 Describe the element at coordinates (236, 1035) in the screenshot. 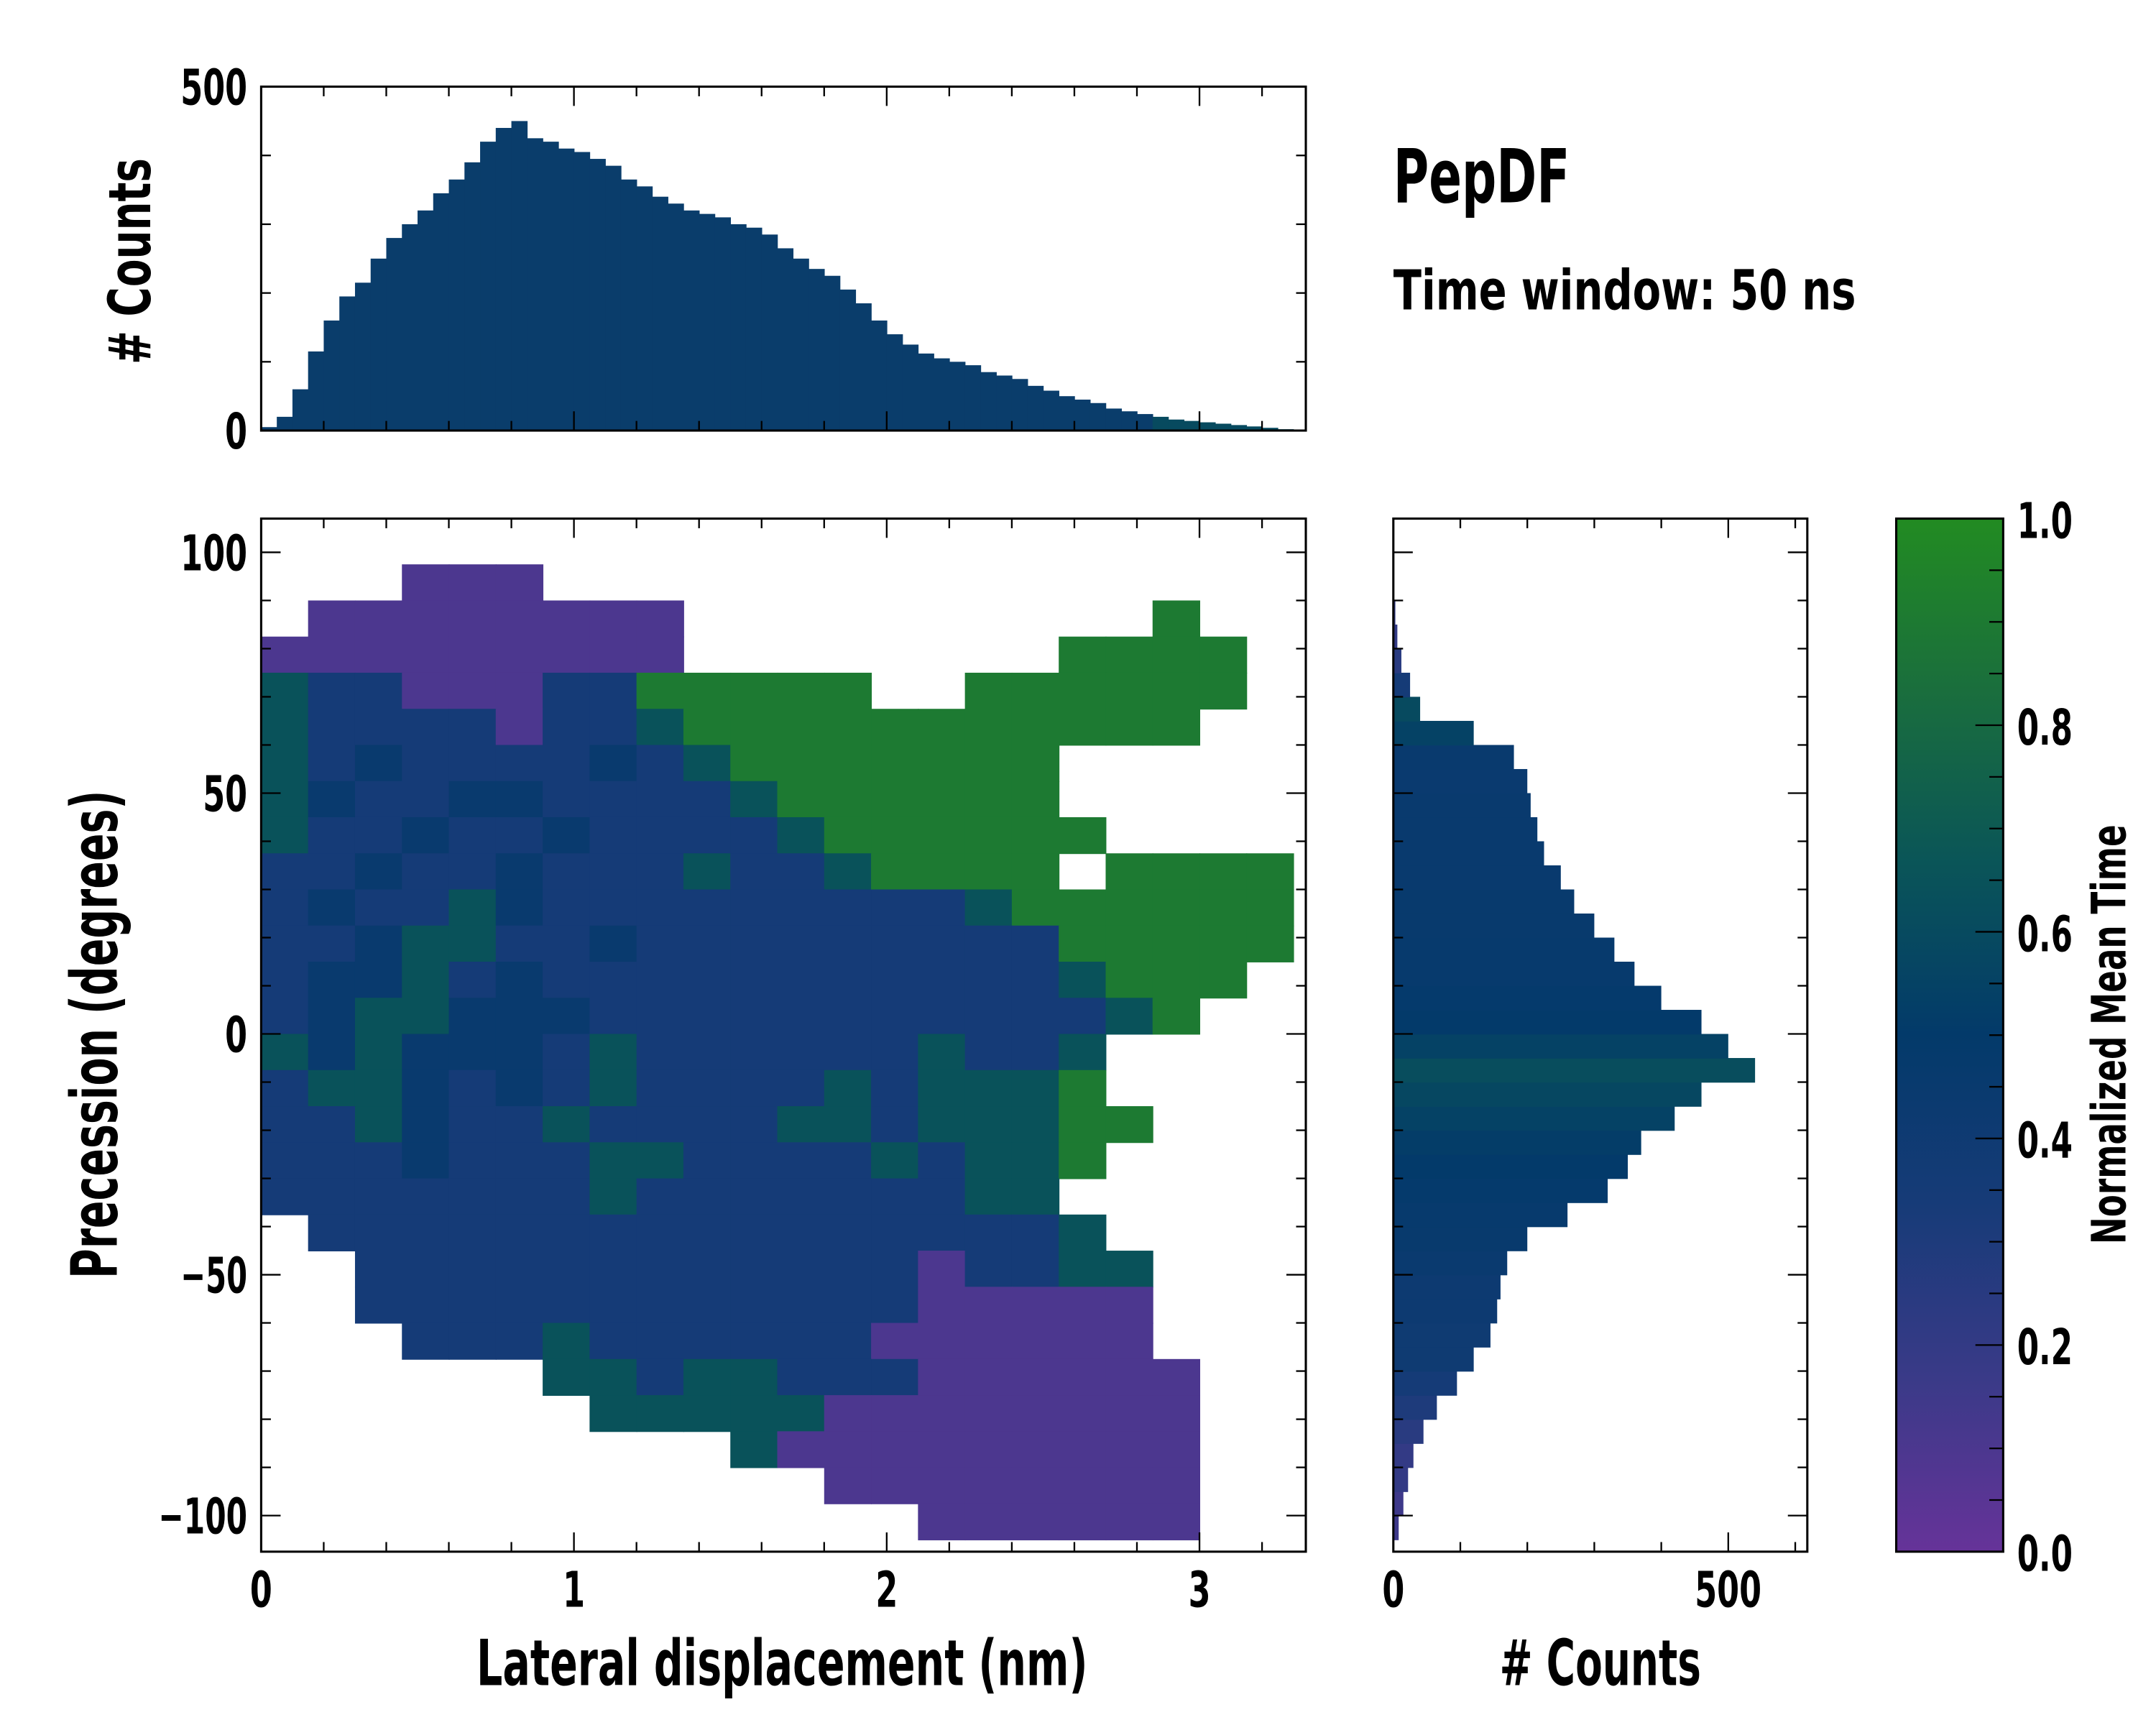

I see `main-ytick-label: 0` at that location.